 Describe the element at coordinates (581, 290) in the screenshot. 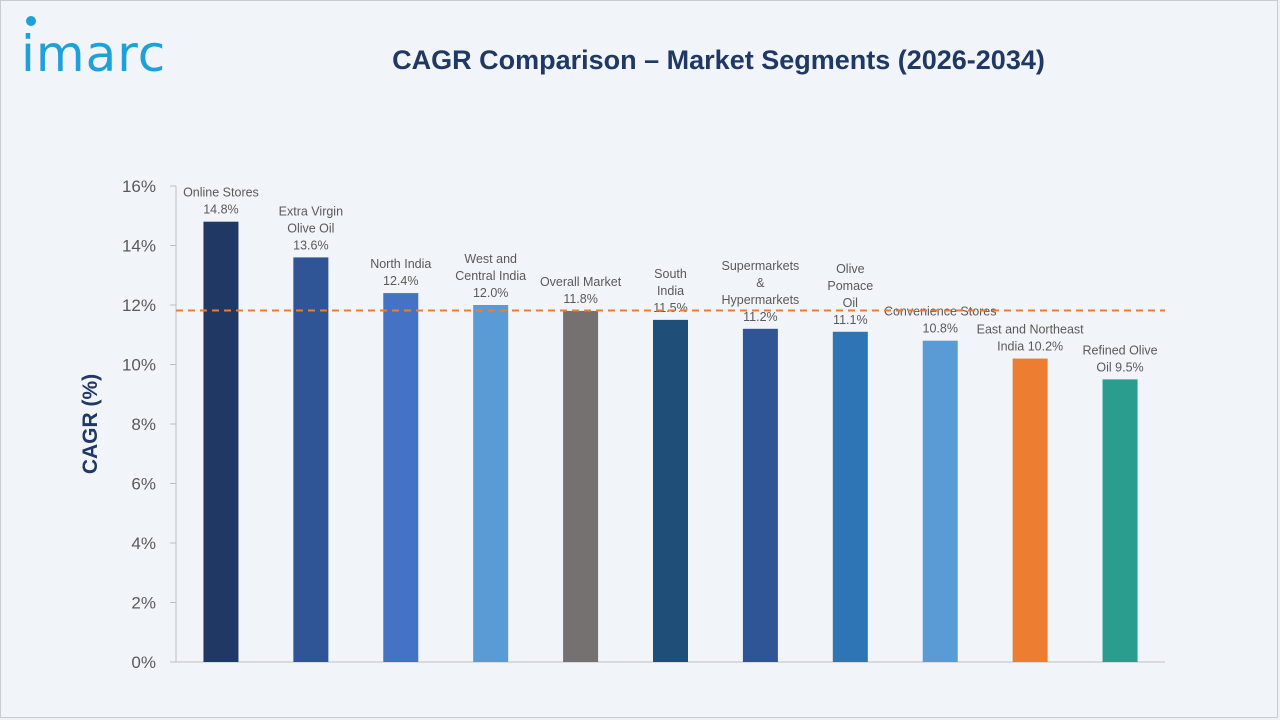

I see `bar-data-label: Overall Market 11.8%` at that location.